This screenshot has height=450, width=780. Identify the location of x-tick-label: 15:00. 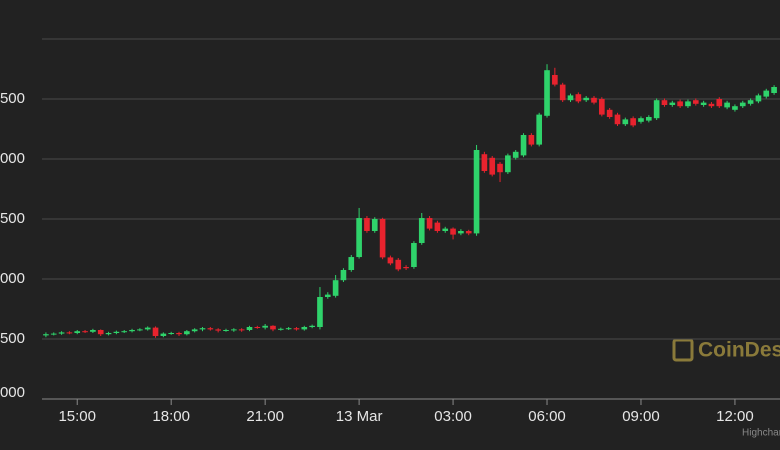
(77, 416).